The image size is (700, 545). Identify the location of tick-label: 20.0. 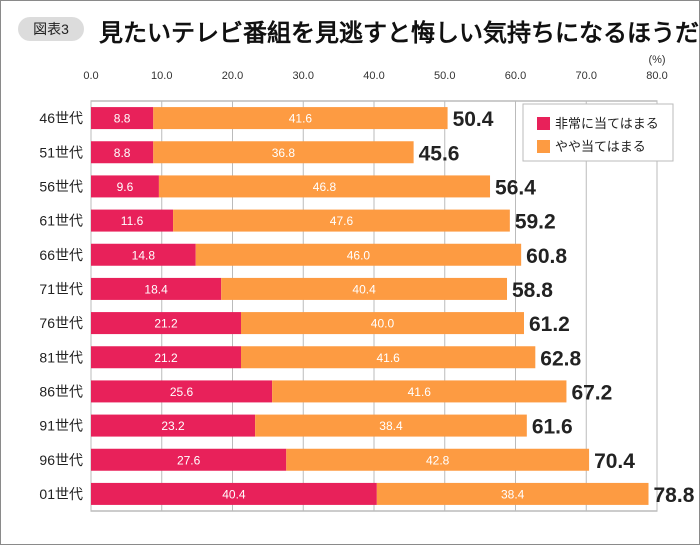
(232, 76).